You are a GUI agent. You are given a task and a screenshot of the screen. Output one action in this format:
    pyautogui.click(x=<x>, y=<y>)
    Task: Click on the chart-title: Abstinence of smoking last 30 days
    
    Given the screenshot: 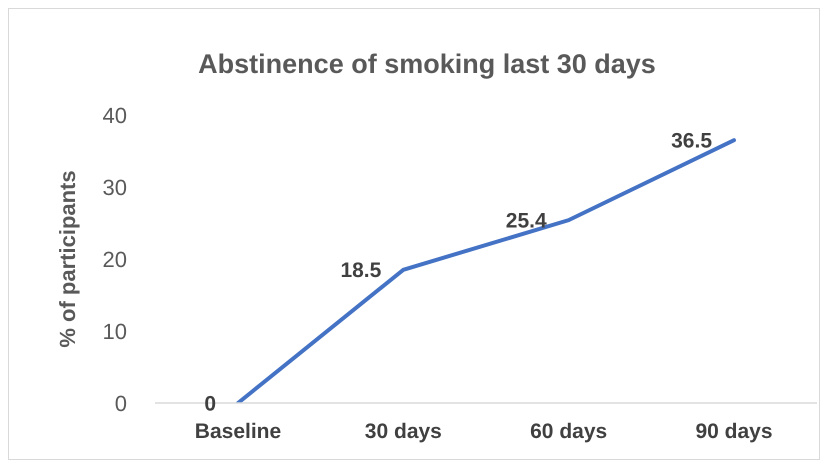 What is the action you would take?
    pyautogui.click(x=427, y=64)
    